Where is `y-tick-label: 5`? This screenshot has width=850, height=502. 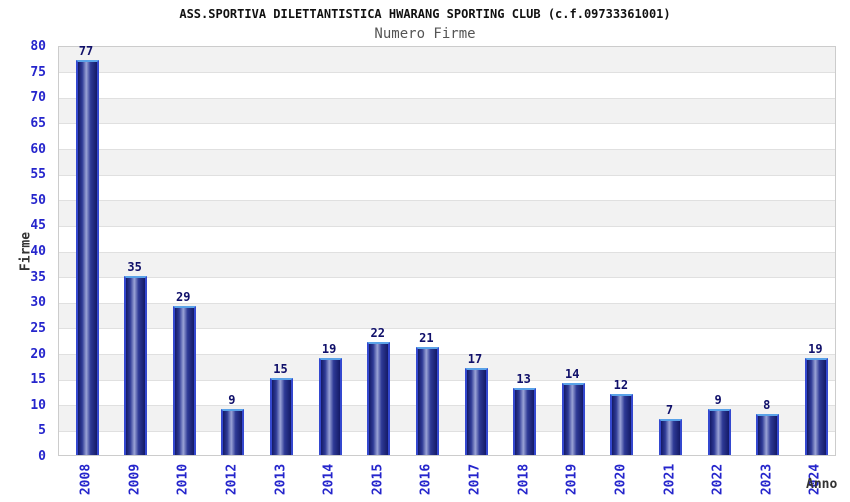 y-tick-label: 5 is located at coordinates (42, 431).